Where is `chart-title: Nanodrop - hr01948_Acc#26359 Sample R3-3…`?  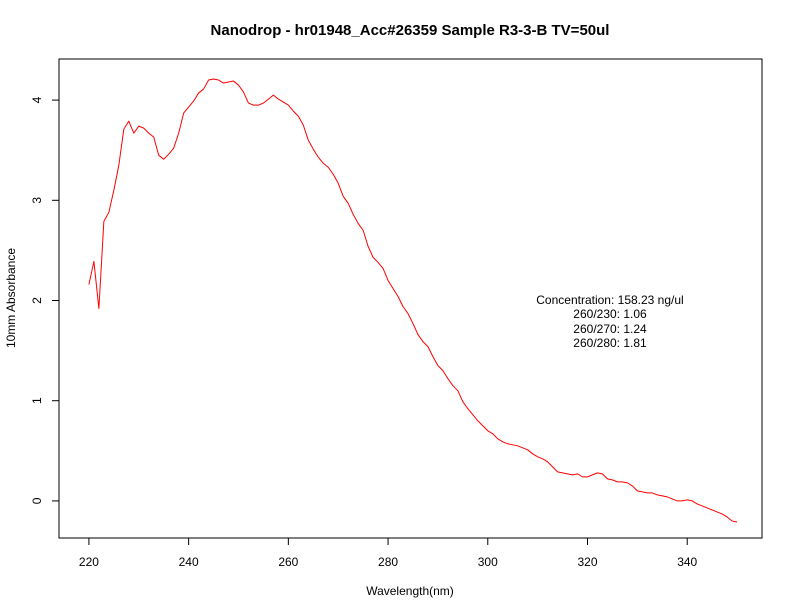 chart-title: Nanodrop - hr01948_Acc#26359 Sample R3-3… is located at coordinates (410, 30).